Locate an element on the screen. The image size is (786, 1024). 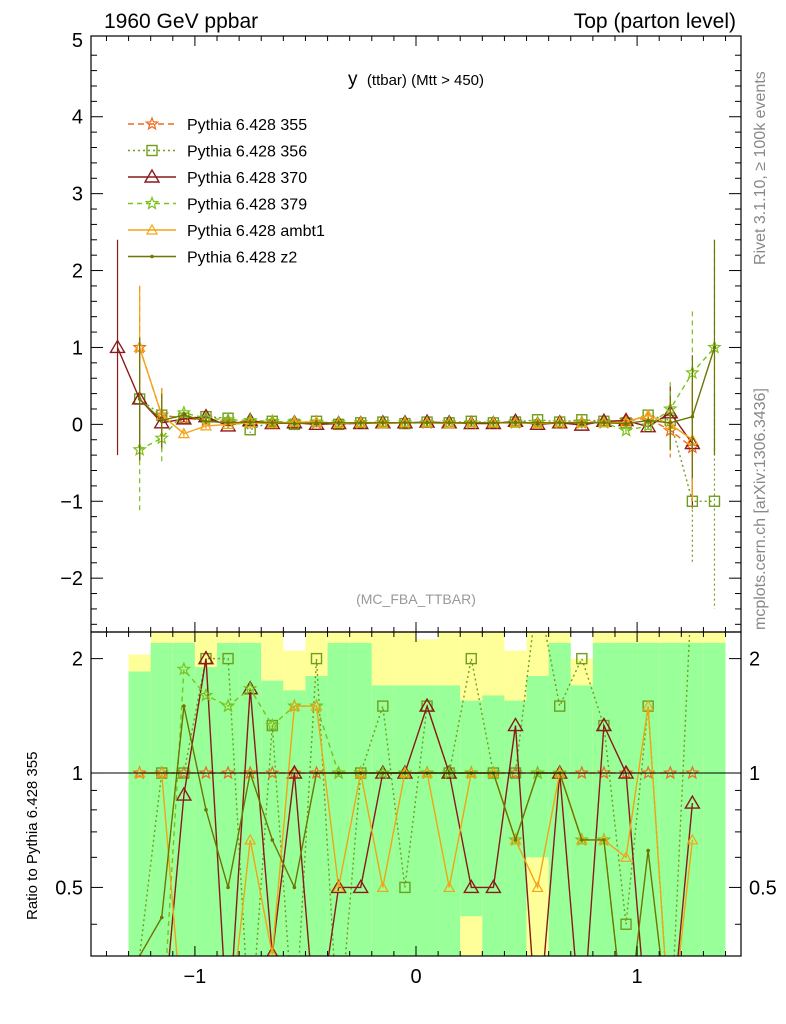
legend-label: Pythia 6.428 370 is located at coordinates (247, 178).